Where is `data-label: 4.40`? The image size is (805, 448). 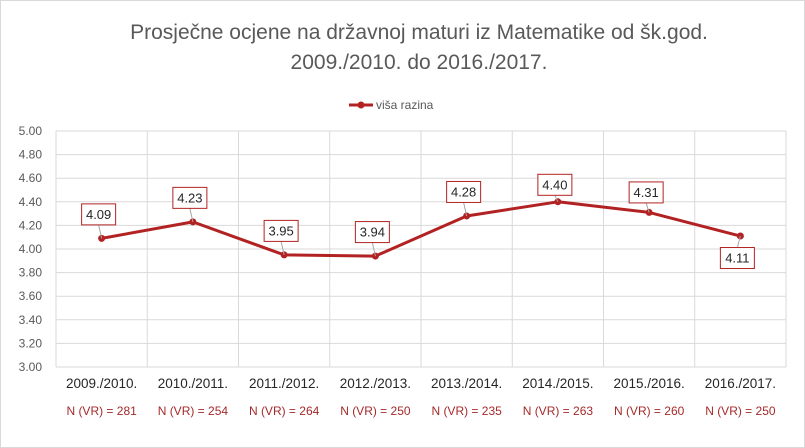
data-label: 4.40 is located at coordinates (554, 184).